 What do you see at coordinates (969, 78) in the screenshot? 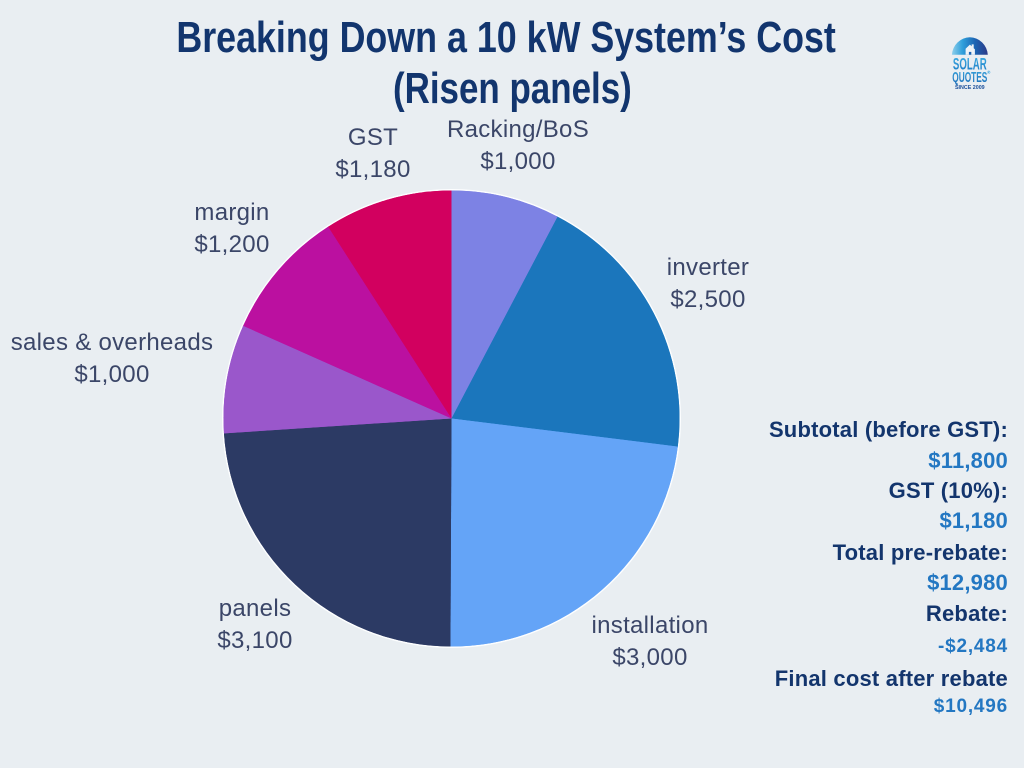
I see `svg-text: QUOTES` at bounding box center [969, 78].